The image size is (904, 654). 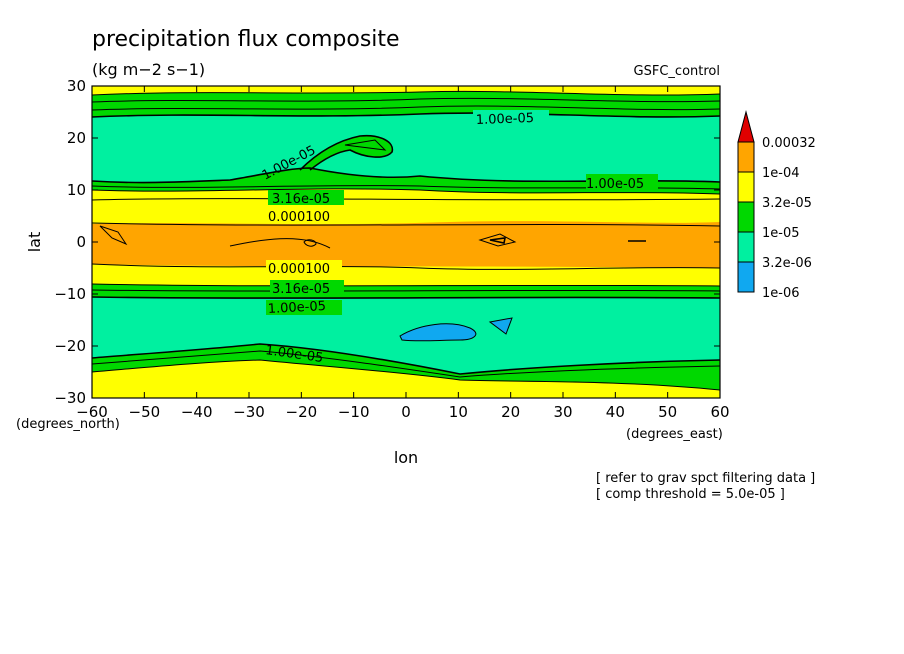 What do you see at coordinates (458, 412) in the screenshot?
I see `x-tick-label: 10` at bounding box center [458, 412].